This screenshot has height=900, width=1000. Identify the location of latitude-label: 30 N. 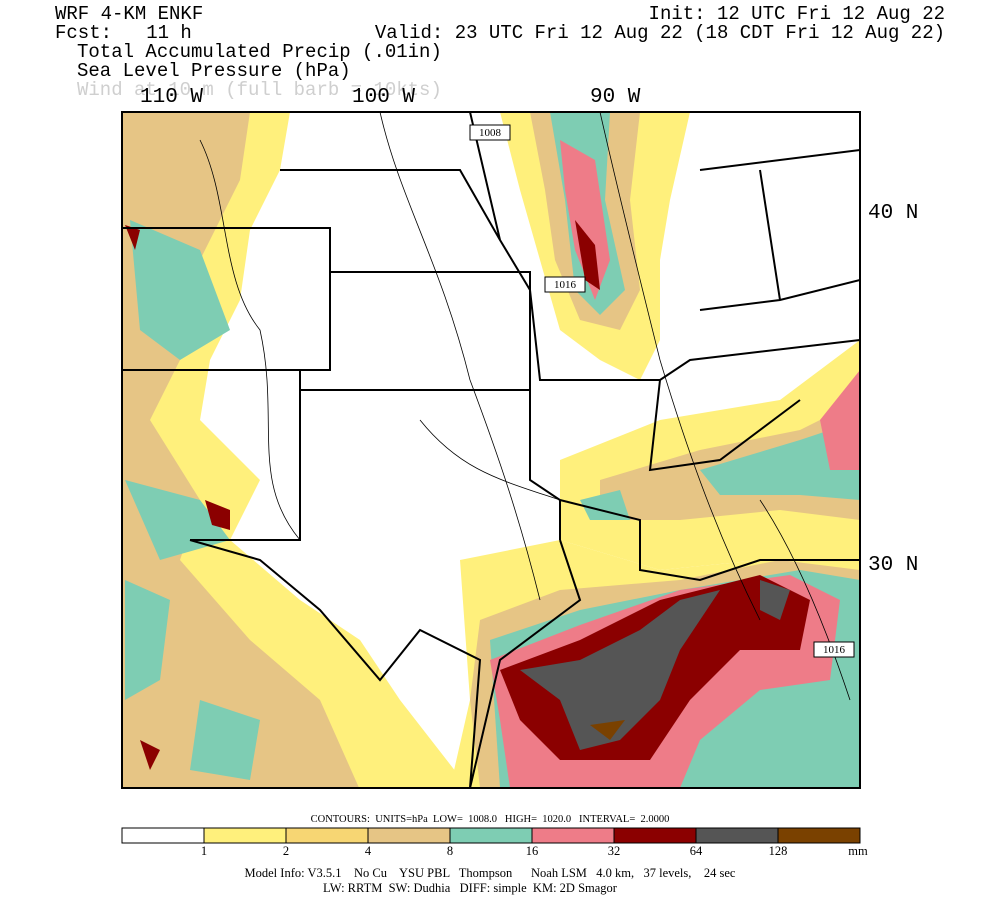
(893, 565).